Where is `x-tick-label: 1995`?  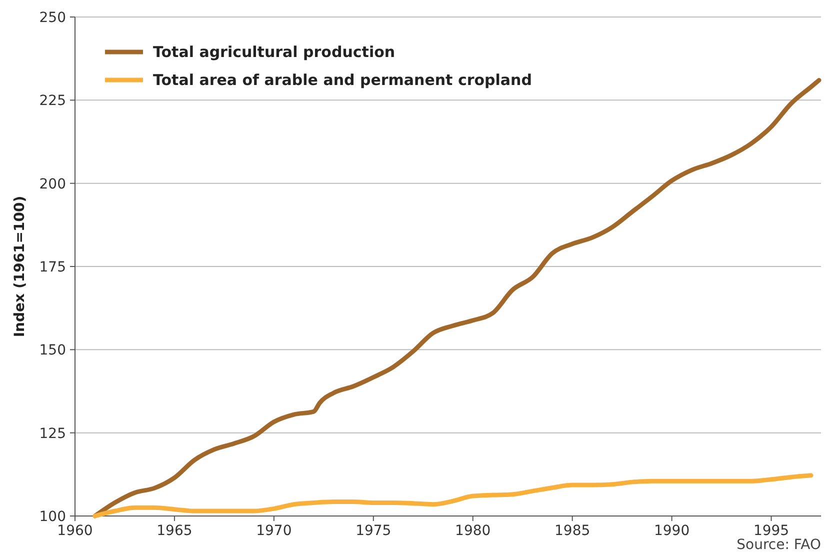 x-tick-label: 1995 is located at coordinates (771, 531).